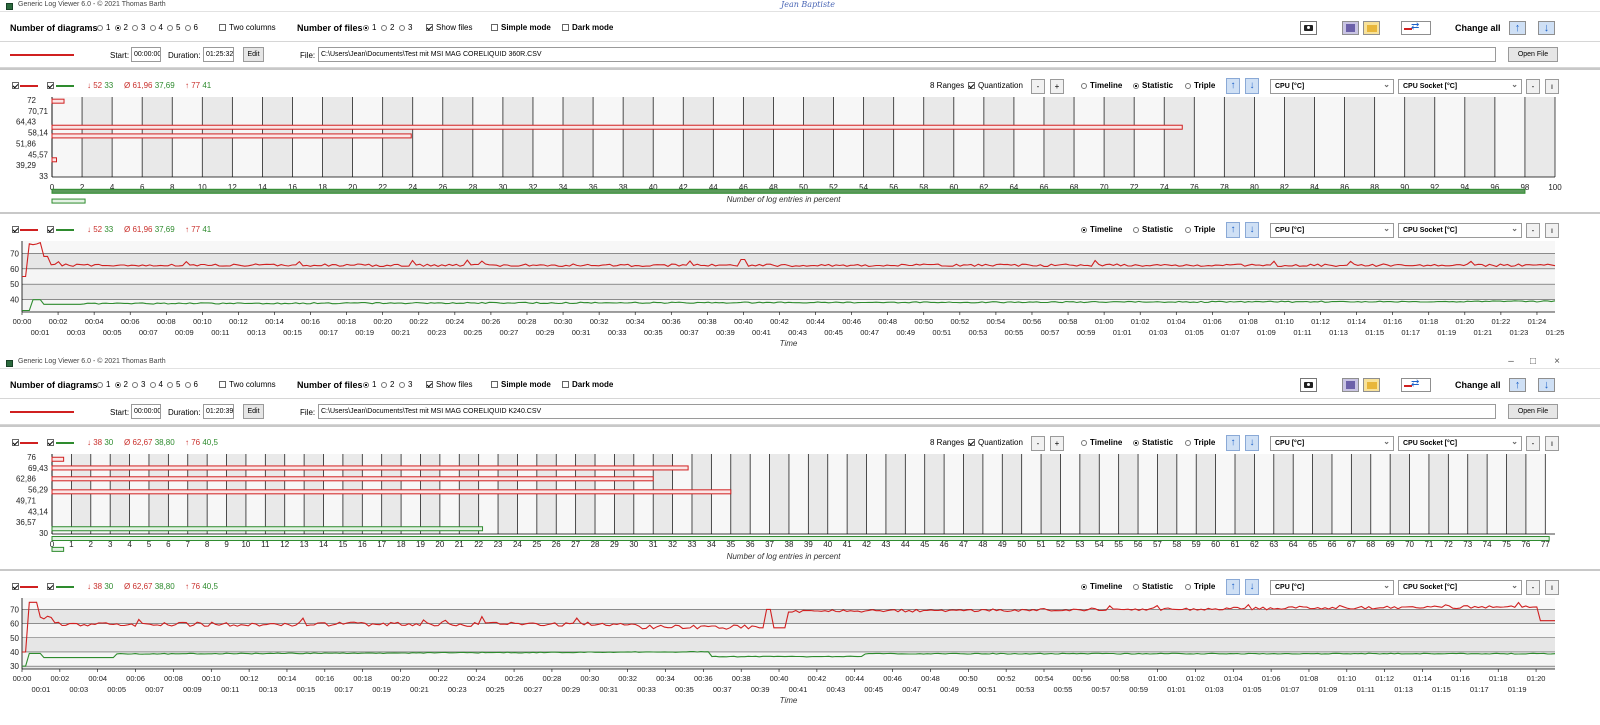 This screenshot has height=725, width=1600. Describe the element at coordinates (1533, 361) in the screenshot. I see `maximize-button: □` at that location.